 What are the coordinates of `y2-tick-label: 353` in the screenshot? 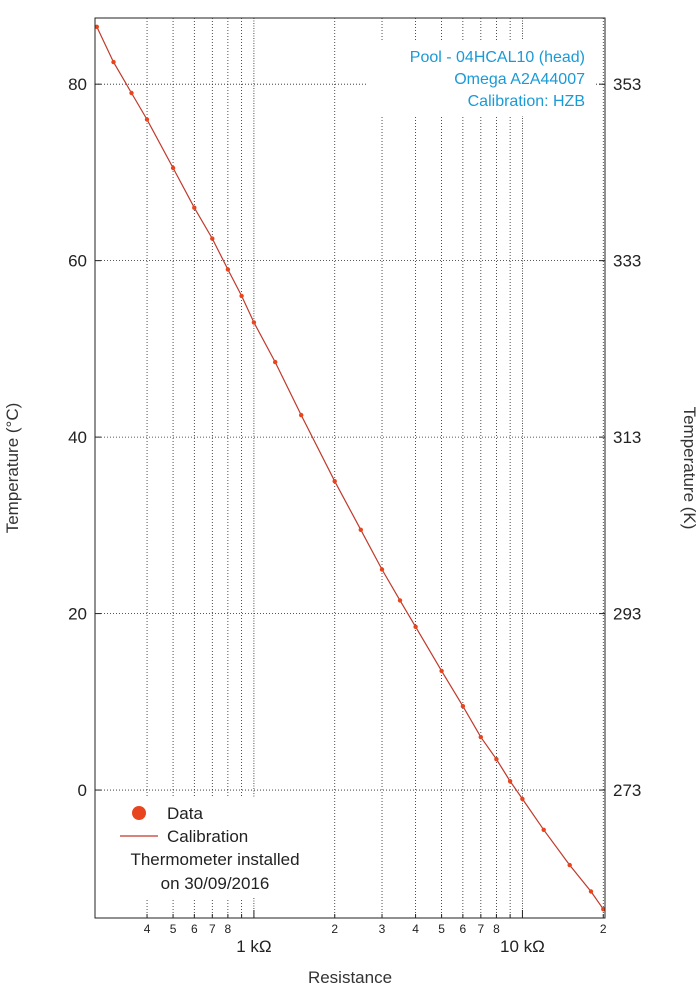 It's located at (627, 84).